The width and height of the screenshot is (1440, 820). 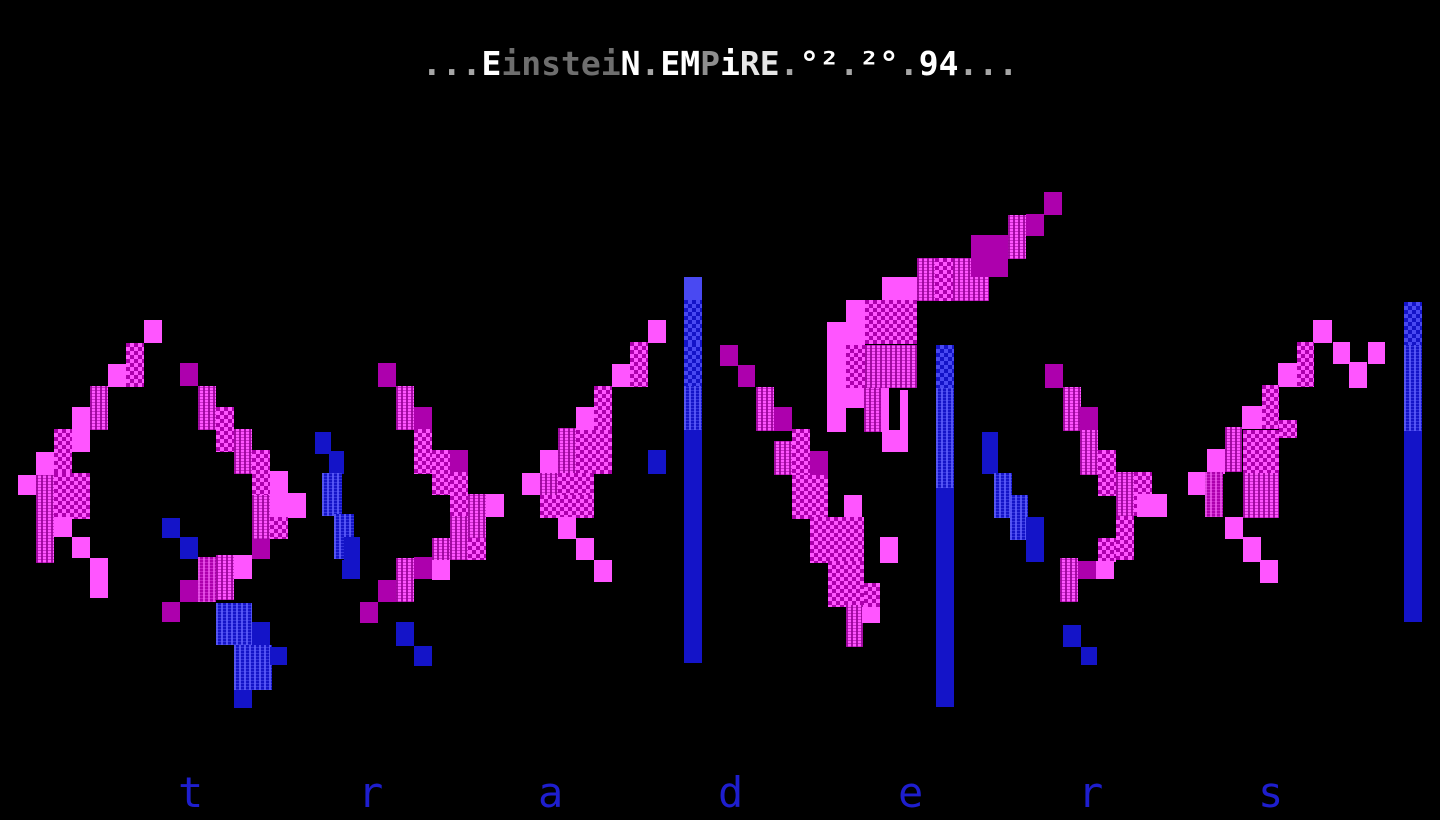 I want to click on footer-letter-e: e, so click(x=911, y=792).